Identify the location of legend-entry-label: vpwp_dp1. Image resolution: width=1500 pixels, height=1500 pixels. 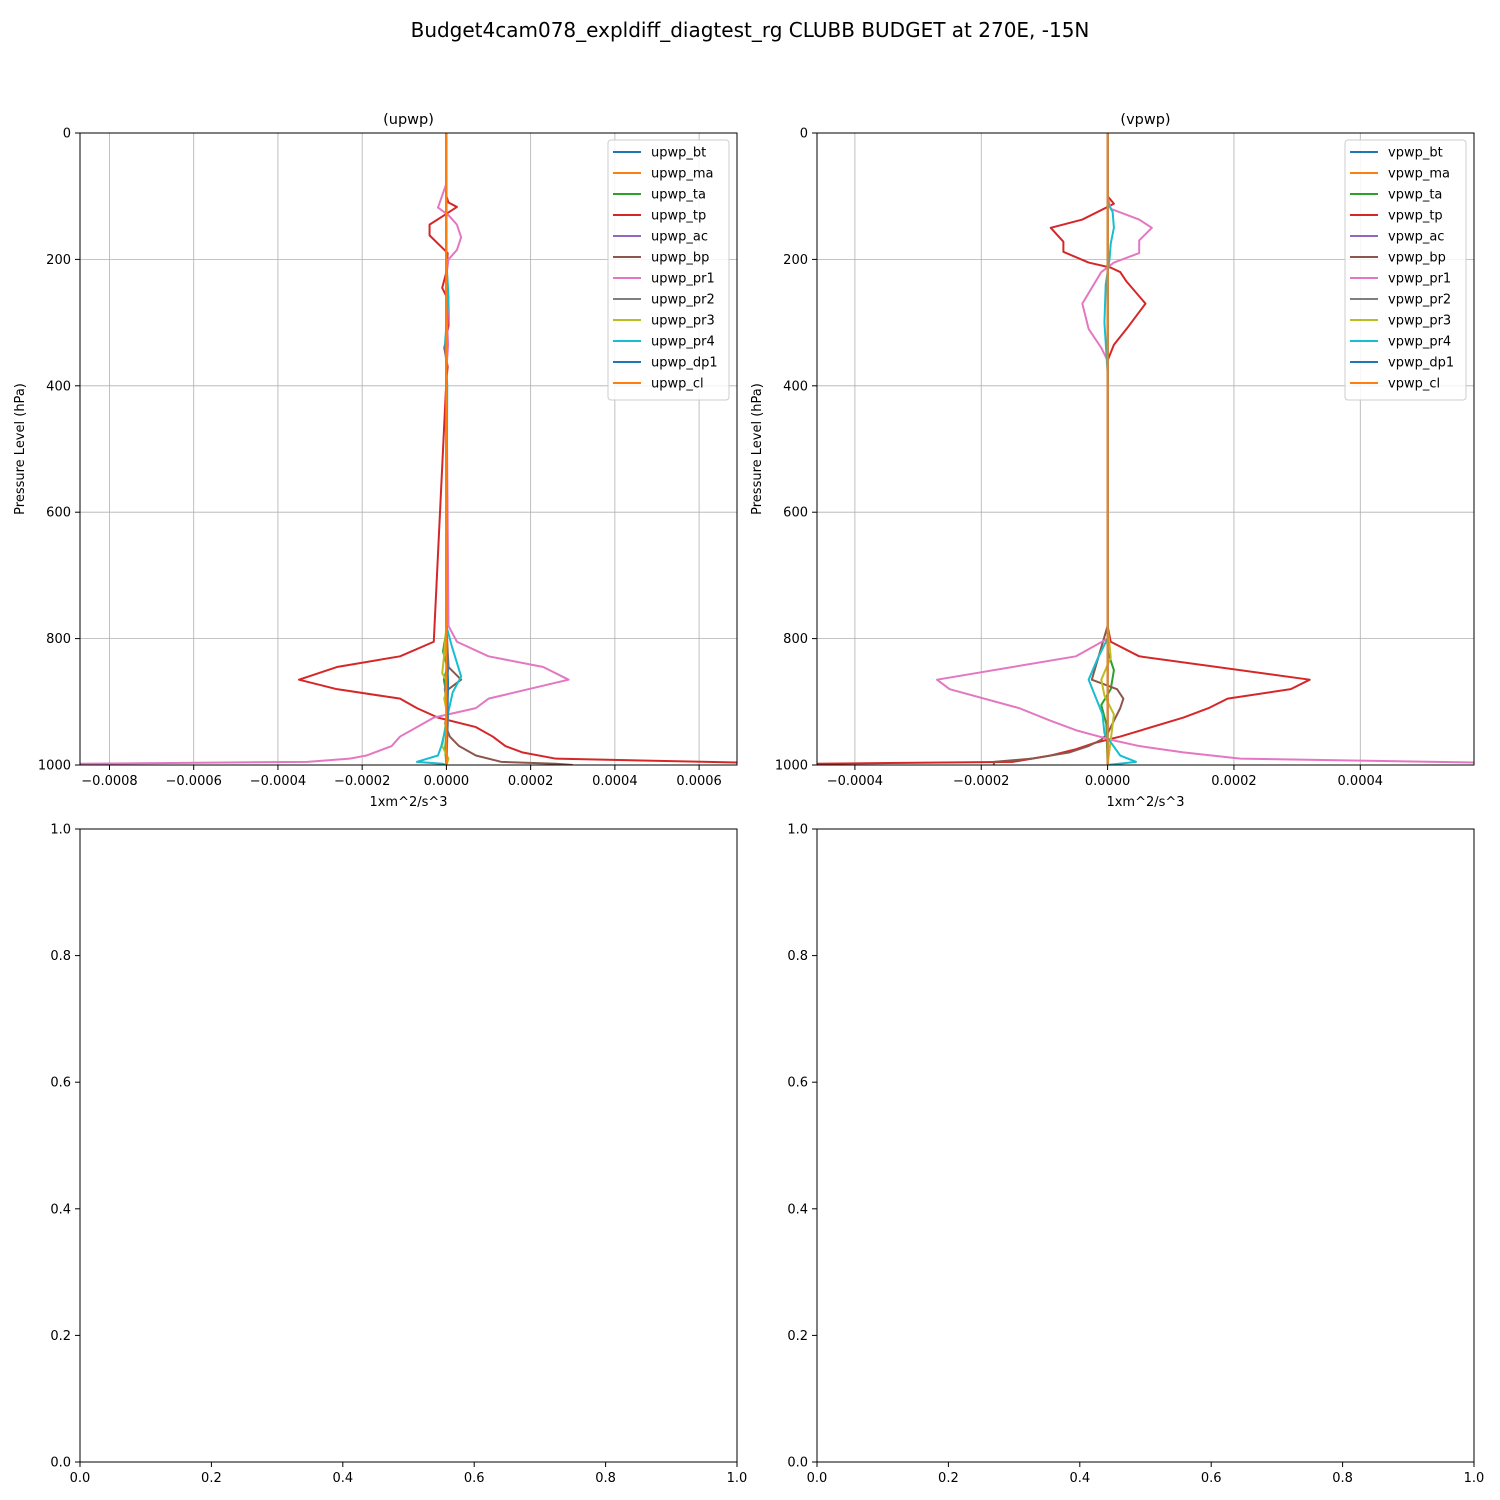
(1421, 363).